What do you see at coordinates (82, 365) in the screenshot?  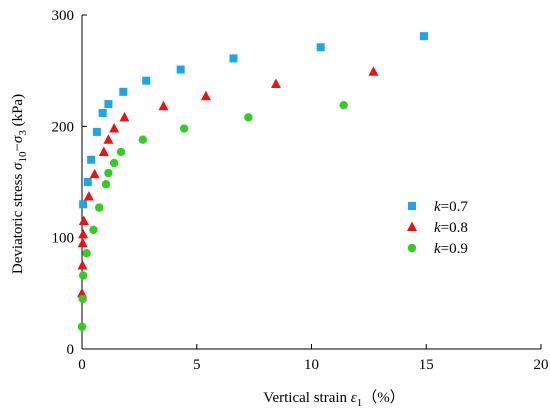 I see `x-tick-label: 0` at bounding box center [82, 365].